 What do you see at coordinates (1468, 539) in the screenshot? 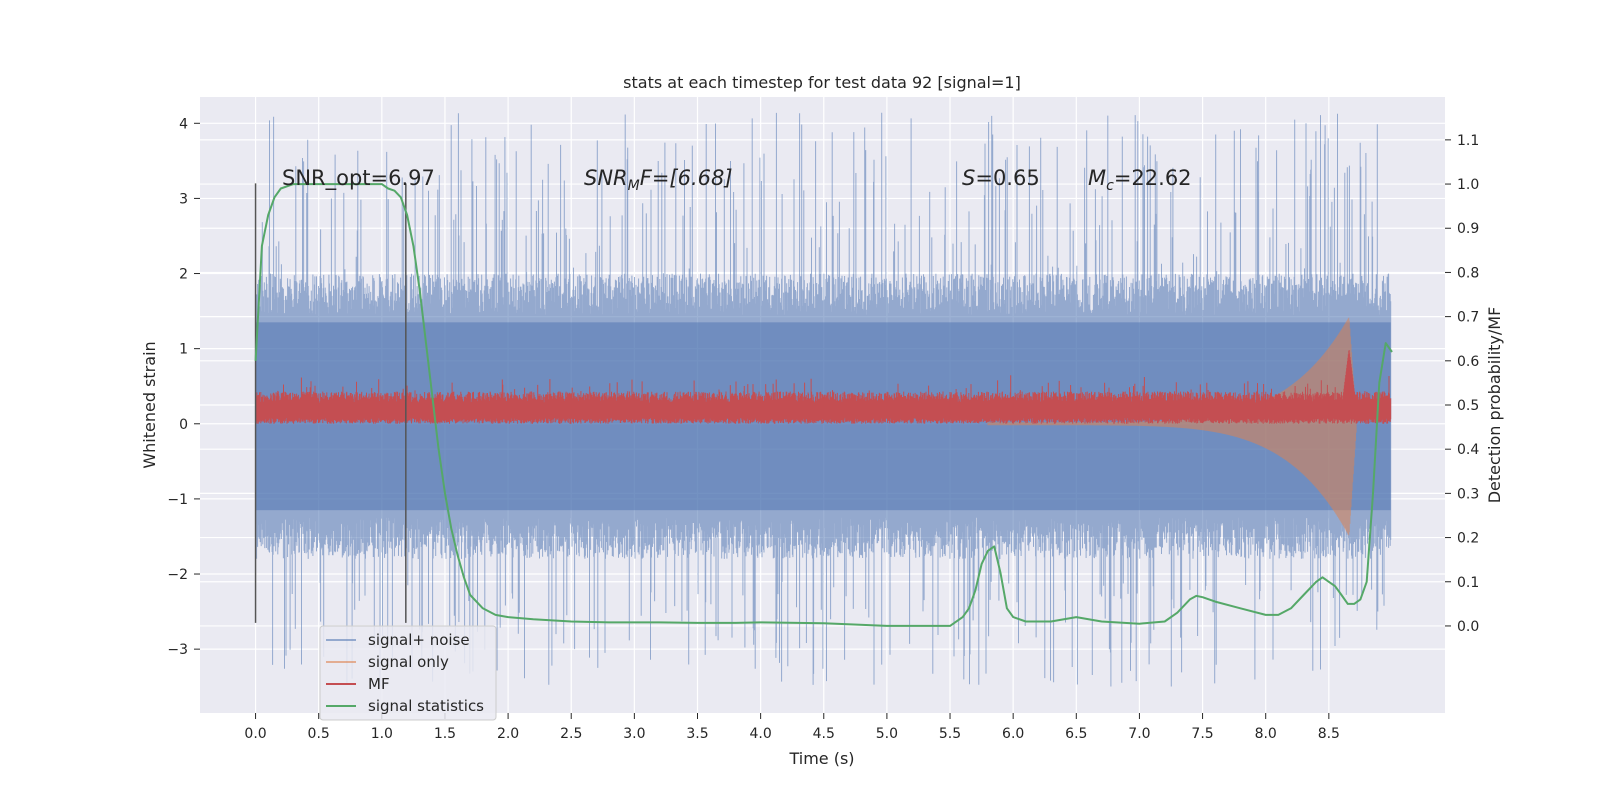
I see `y-tick-label-right: 0.2` at bounding box center [1468, 539].